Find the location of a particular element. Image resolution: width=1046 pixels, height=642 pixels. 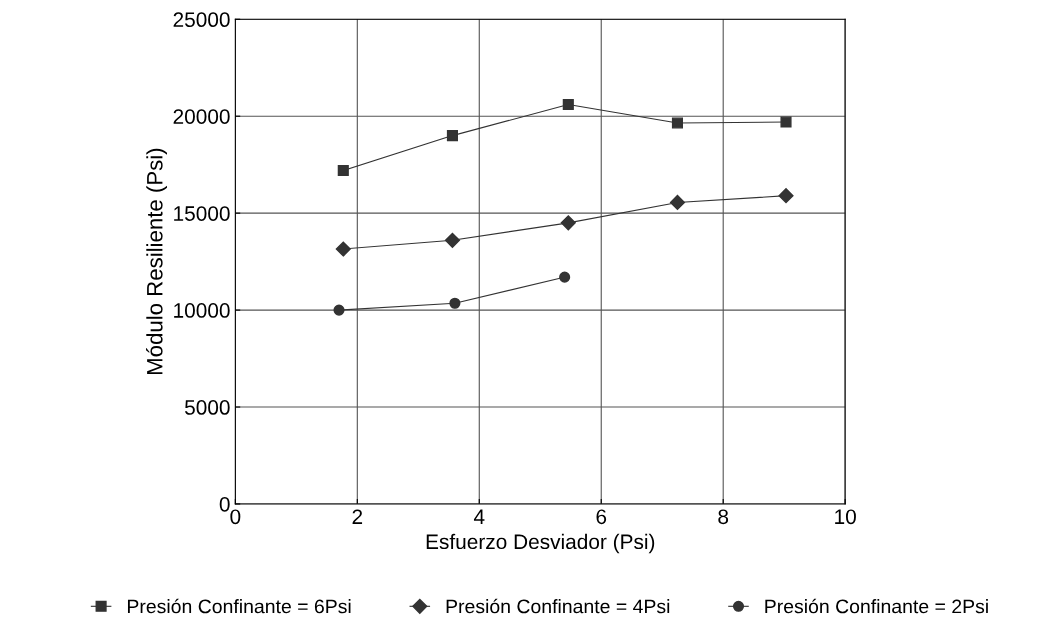

x-tick-label: 10 is located at coordinates (845, 517).